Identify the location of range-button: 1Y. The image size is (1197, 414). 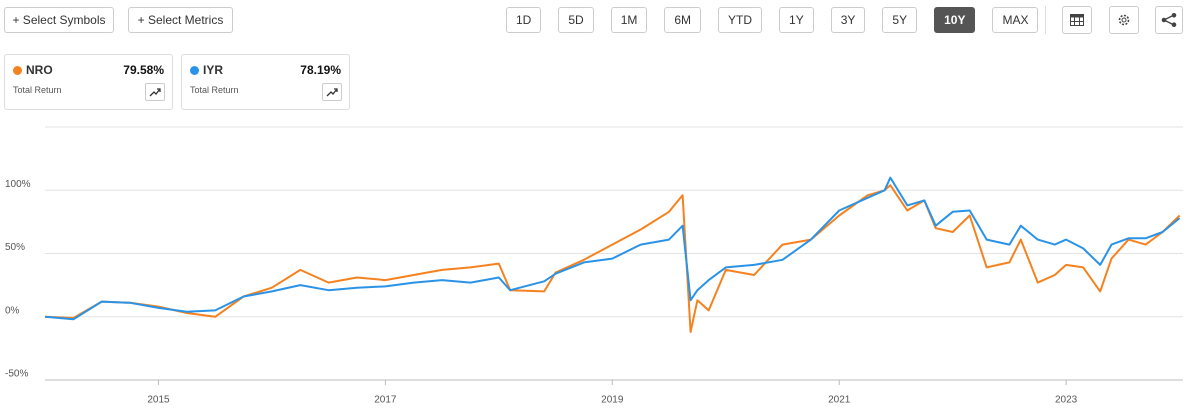
(796, 20).